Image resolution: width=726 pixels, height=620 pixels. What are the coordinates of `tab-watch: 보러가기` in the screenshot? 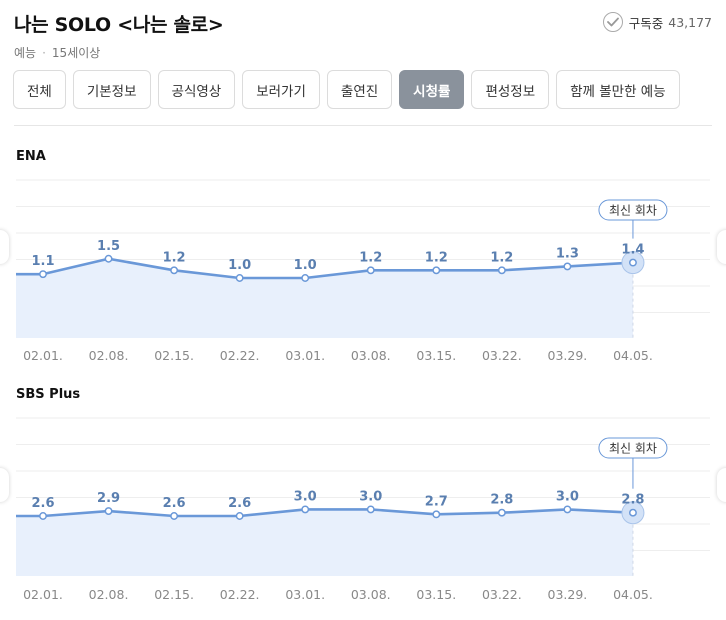 It's located at (281, 89).